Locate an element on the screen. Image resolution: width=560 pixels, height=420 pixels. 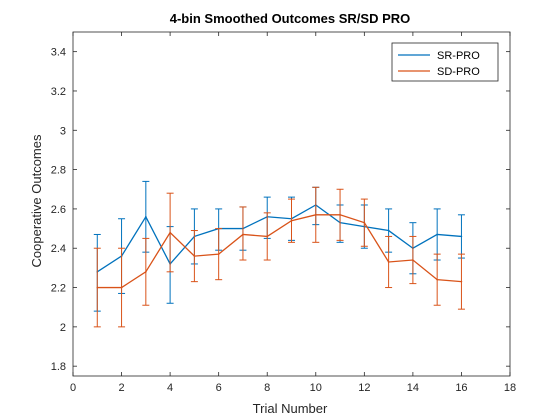
y-tick-label: 2.2 is located at coordinates (58, 289).